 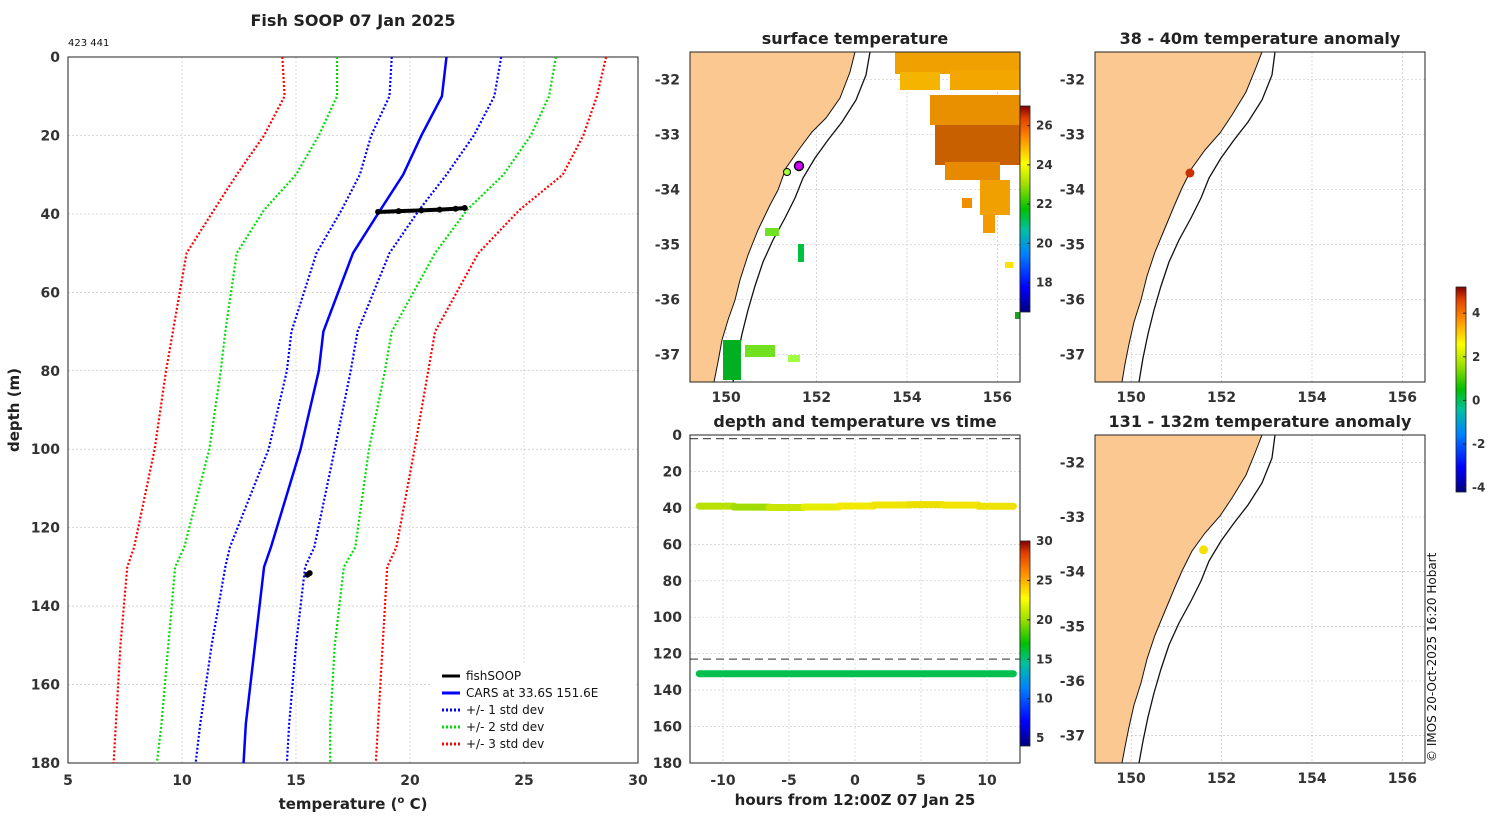 What do you see at coordinates (1260, 38) in the screenshot?
I see `anomaly-shallow-title: 38 - 40m temperature anomaly` at bounding box center [1260, 38].